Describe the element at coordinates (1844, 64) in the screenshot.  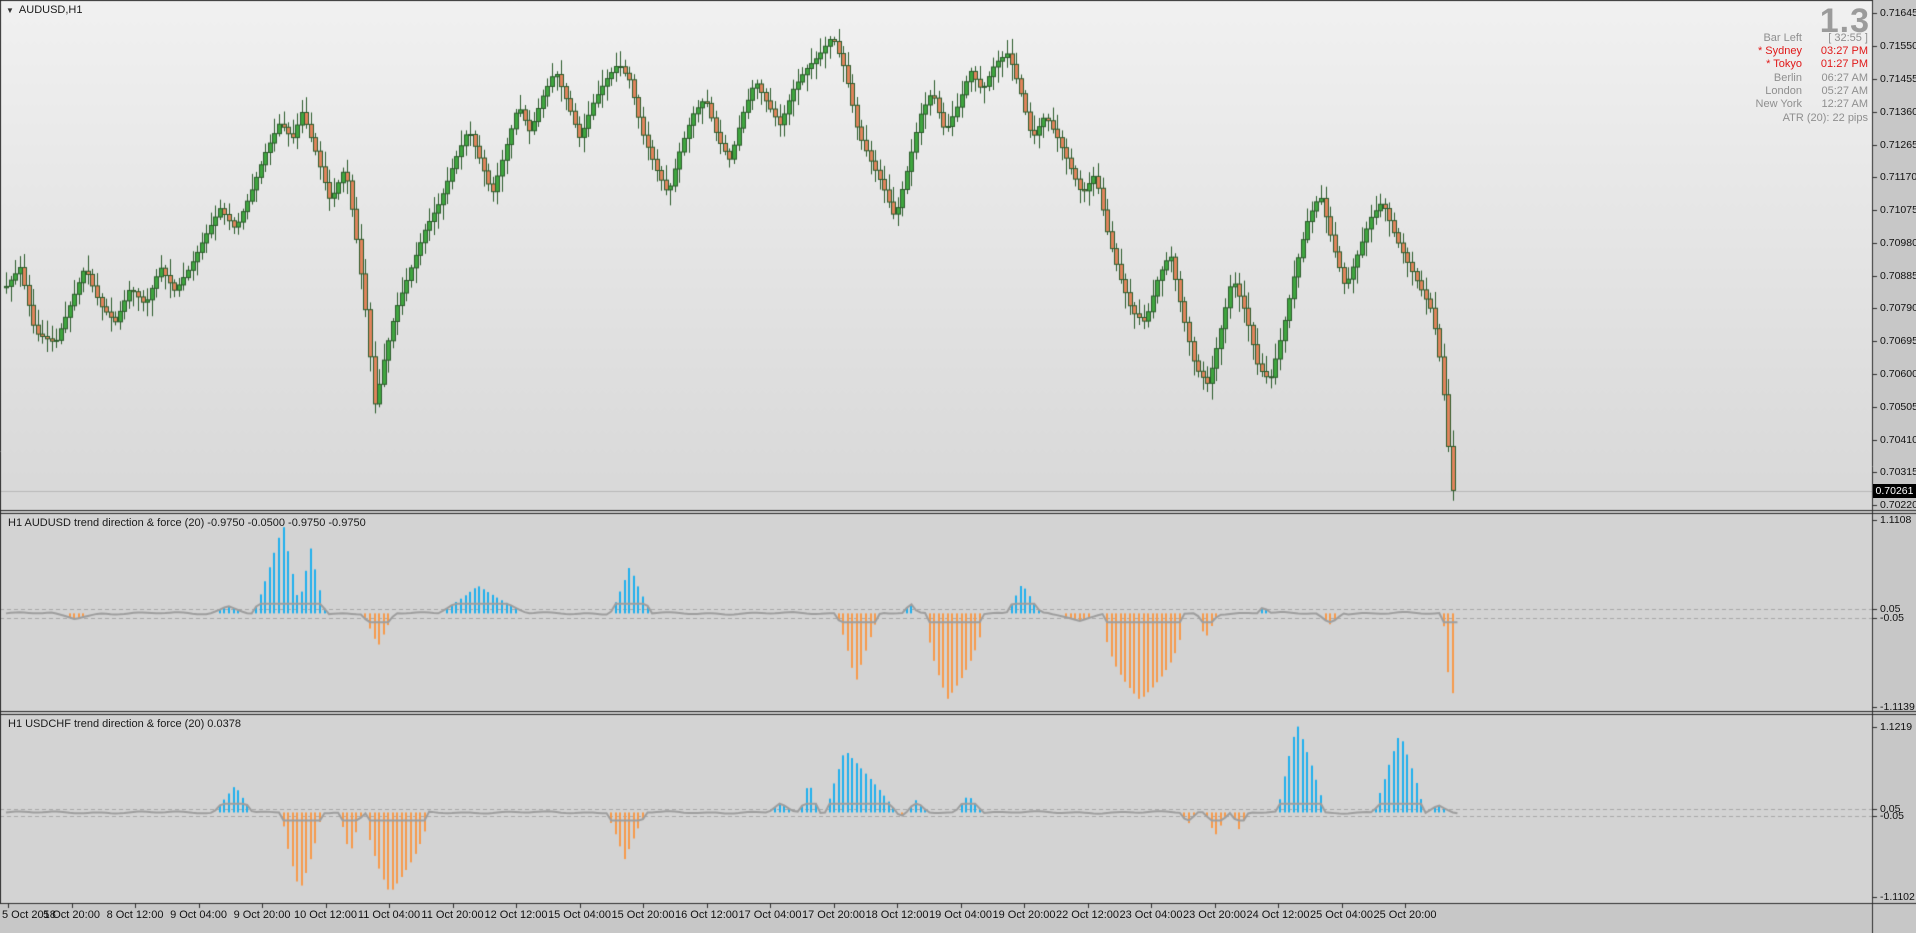
I see `session-info-value: 01:27 PM` at that location.